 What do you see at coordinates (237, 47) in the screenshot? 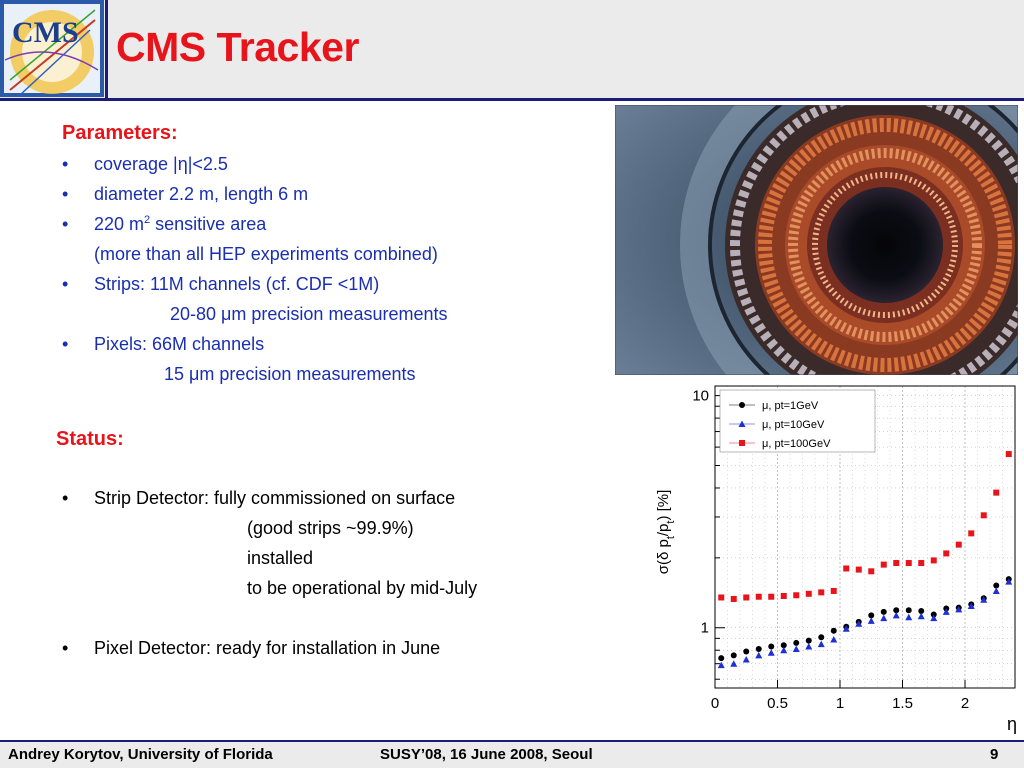
I see `slide-title: CMS Tracker` at bounding box center [237, 47].